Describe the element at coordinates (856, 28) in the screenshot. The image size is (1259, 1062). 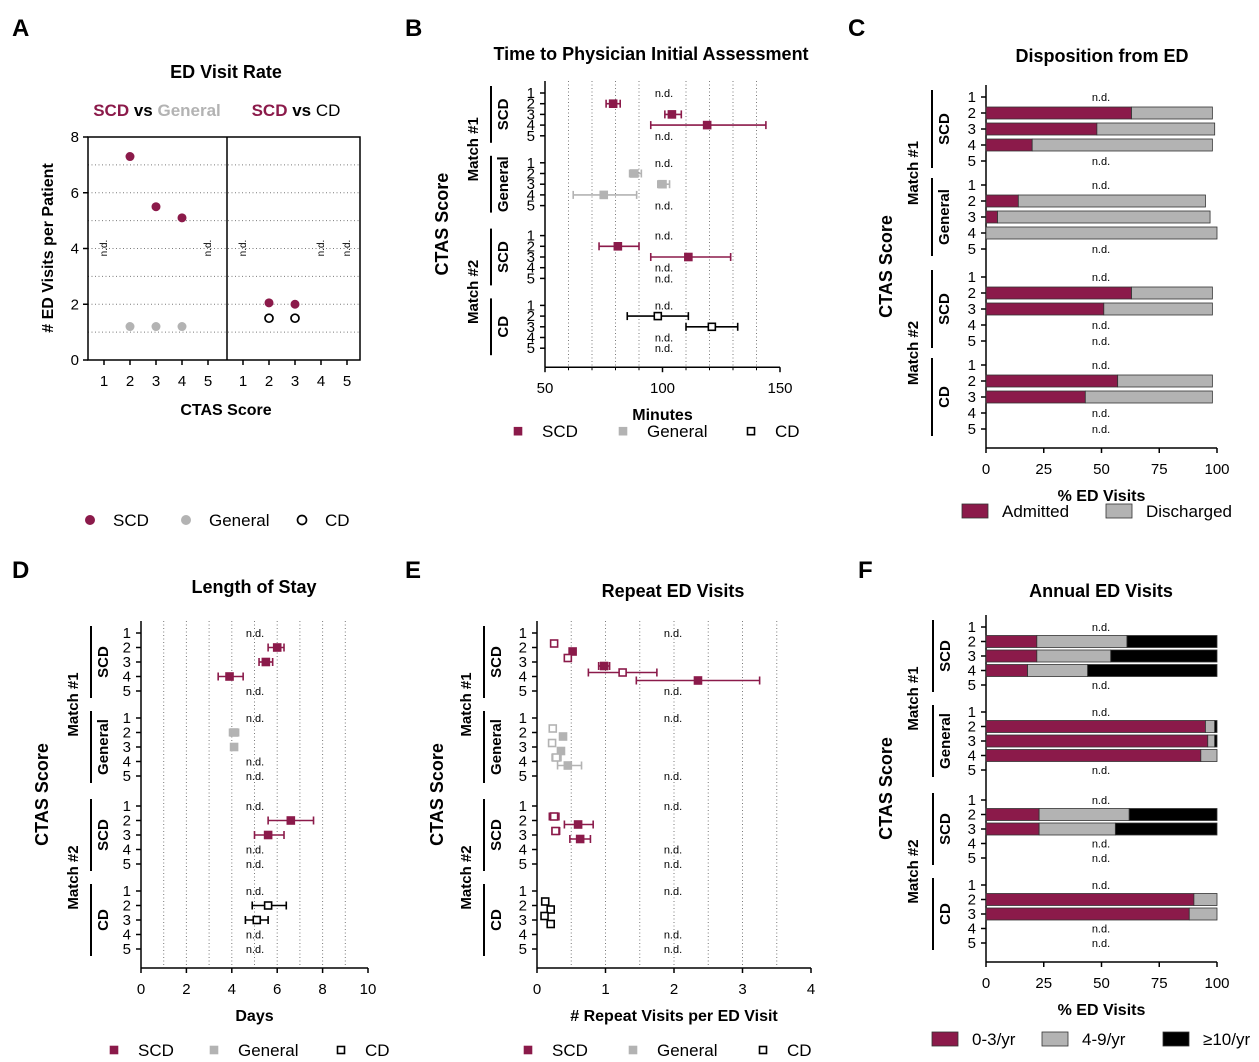
I see `panel-letter-c: C` at that location.